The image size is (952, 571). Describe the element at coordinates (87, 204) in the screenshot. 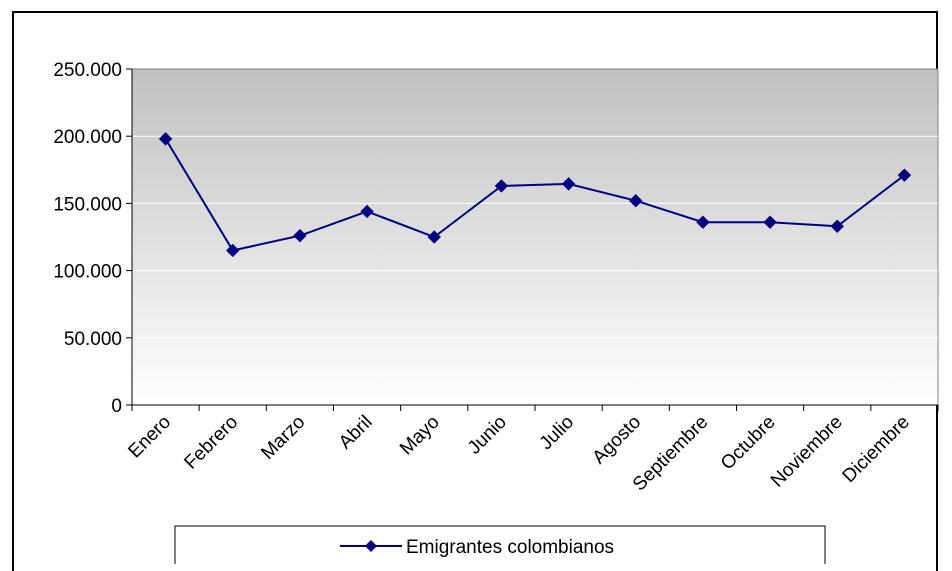

I see `y-tick-label: 150.000` at that location.